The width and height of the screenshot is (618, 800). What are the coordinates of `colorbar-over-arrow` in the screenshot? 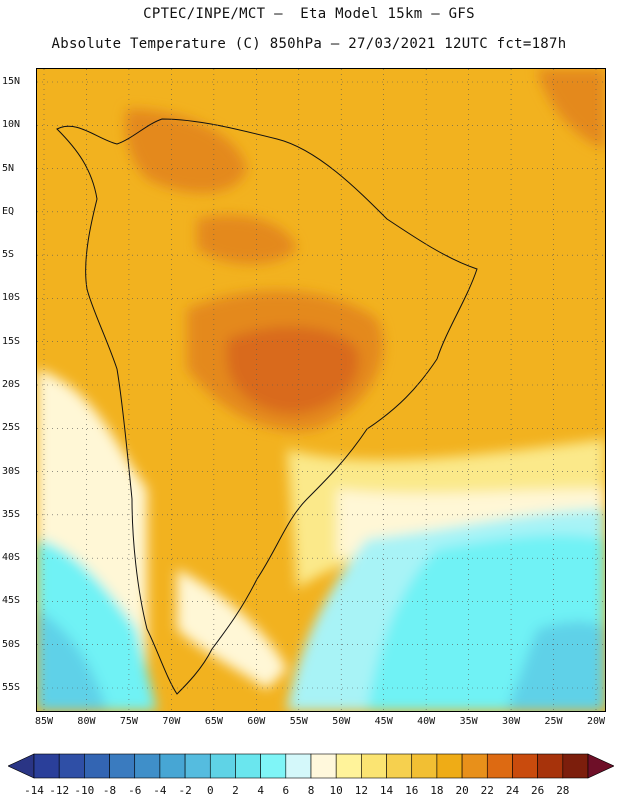 It's located at (600, 766).